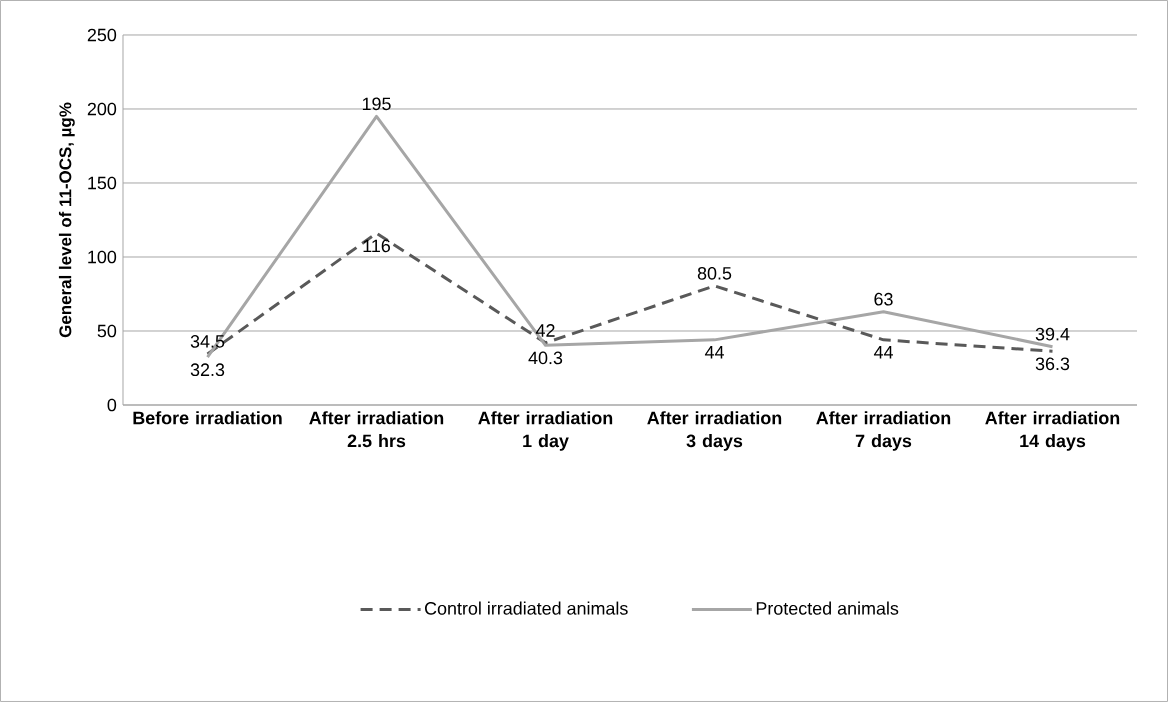 The width and height of the screenshot is (1168, 702). Describe the element at coordinates (545, 330) in the screenshot. I see `data-label: 42` at that location.